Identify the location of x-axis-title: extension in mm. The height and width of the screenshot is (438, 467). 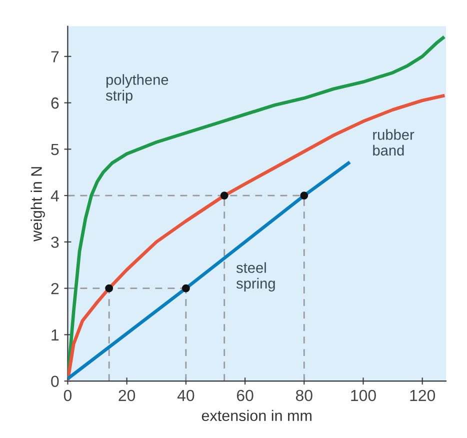
(257, 416).